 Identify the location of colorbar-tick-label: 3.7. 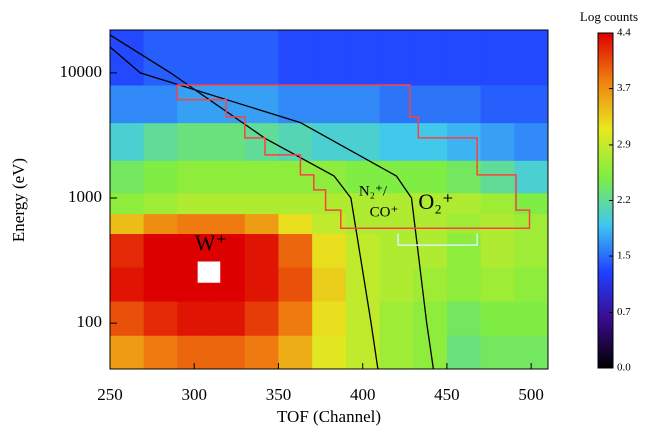
(624, 88).